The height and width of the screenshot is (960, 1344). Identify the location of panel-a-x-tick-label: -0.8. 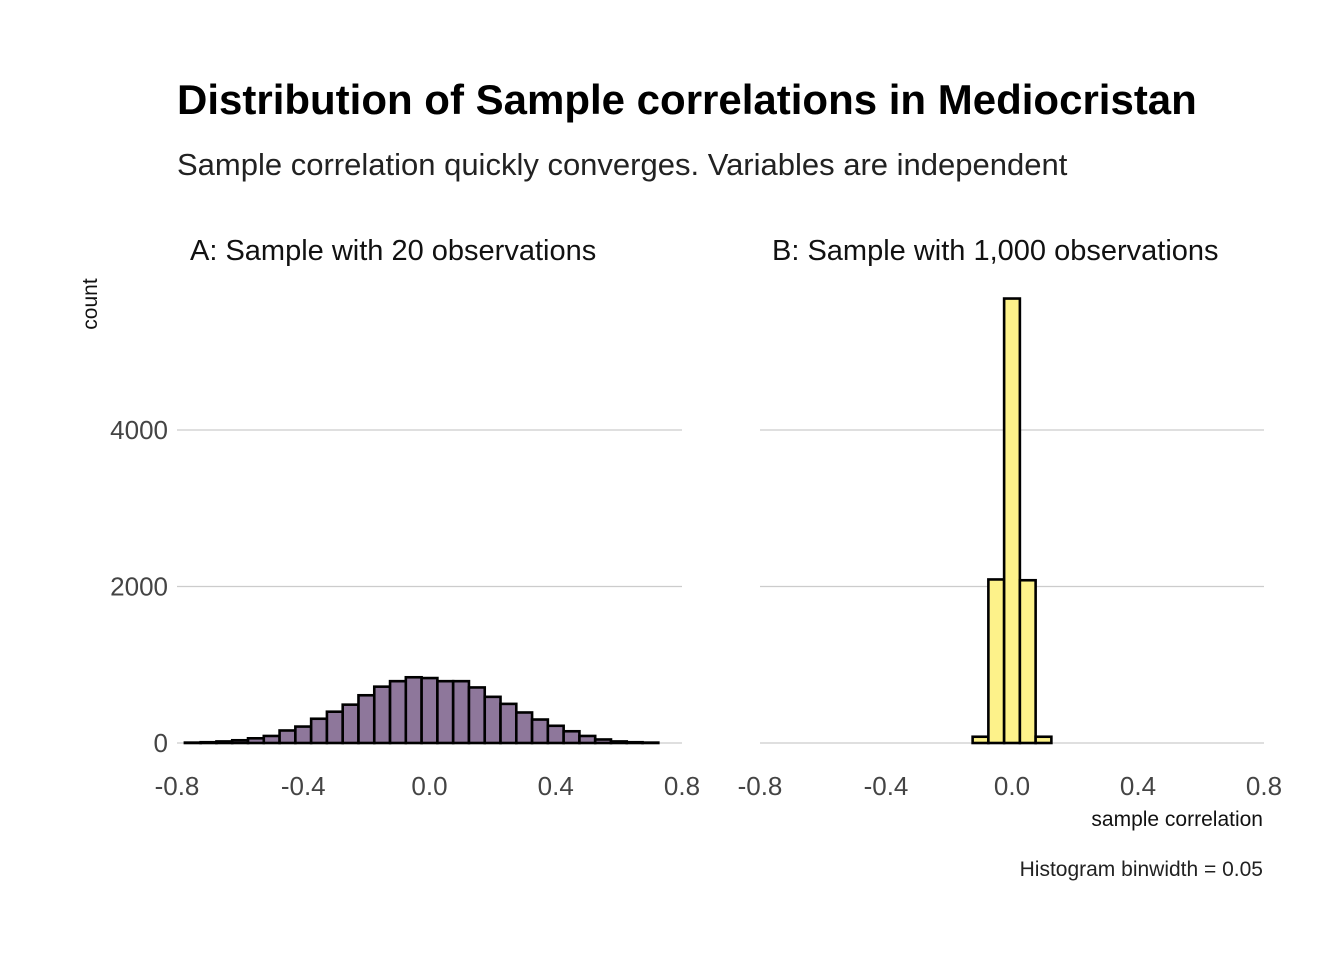
(177, 786).